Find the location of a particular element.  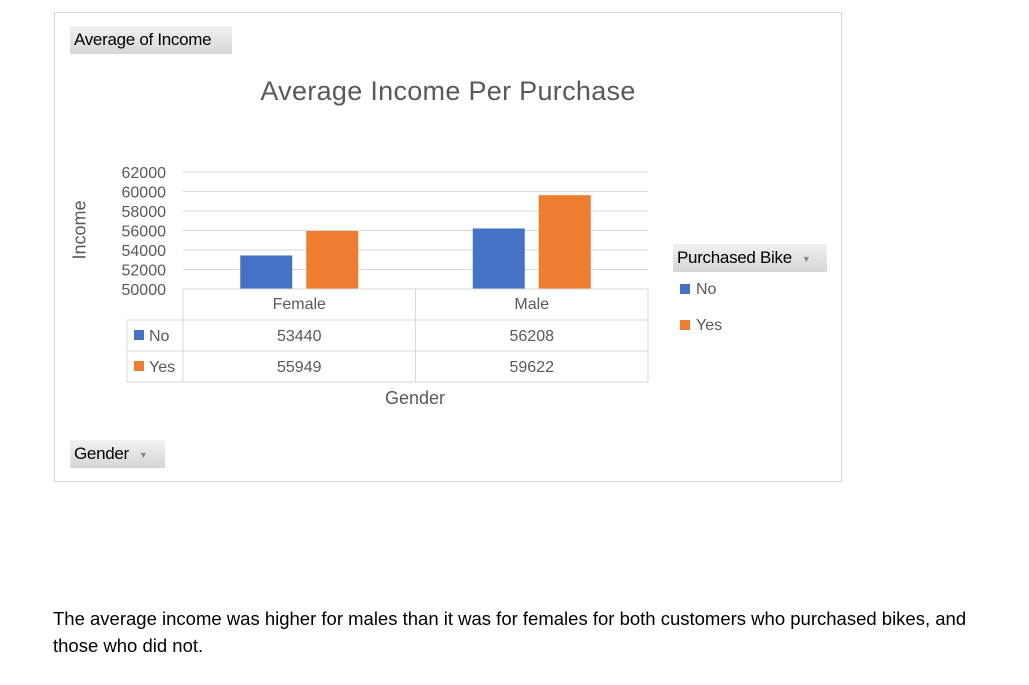

legend-label-no: No is located at coordinates (706, 289).